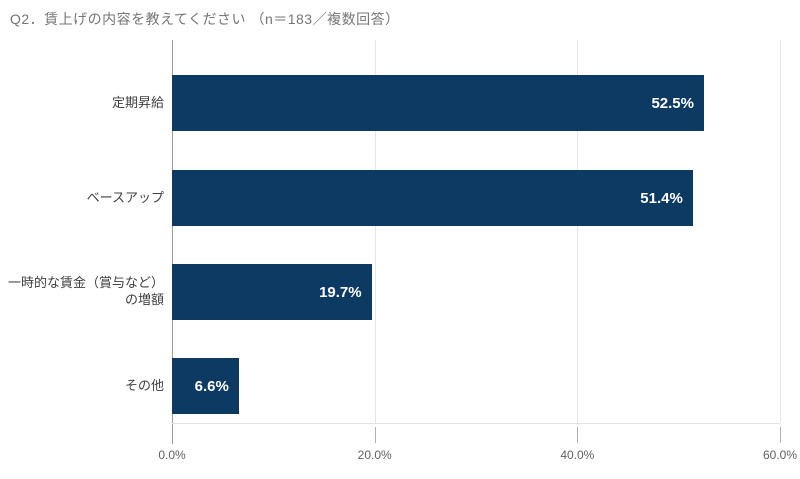  Describe the element at coordinates (82, 103) in the screenshot. I see `category-label: 定期昇給` at that location.